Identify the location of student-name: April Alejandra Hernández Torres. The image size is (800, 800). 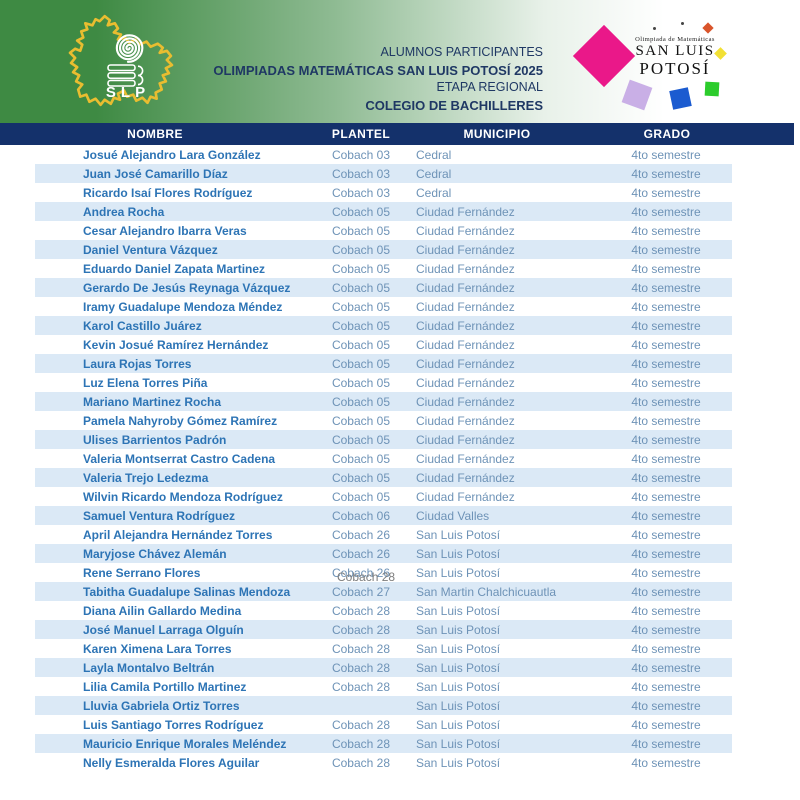
(178, 534).